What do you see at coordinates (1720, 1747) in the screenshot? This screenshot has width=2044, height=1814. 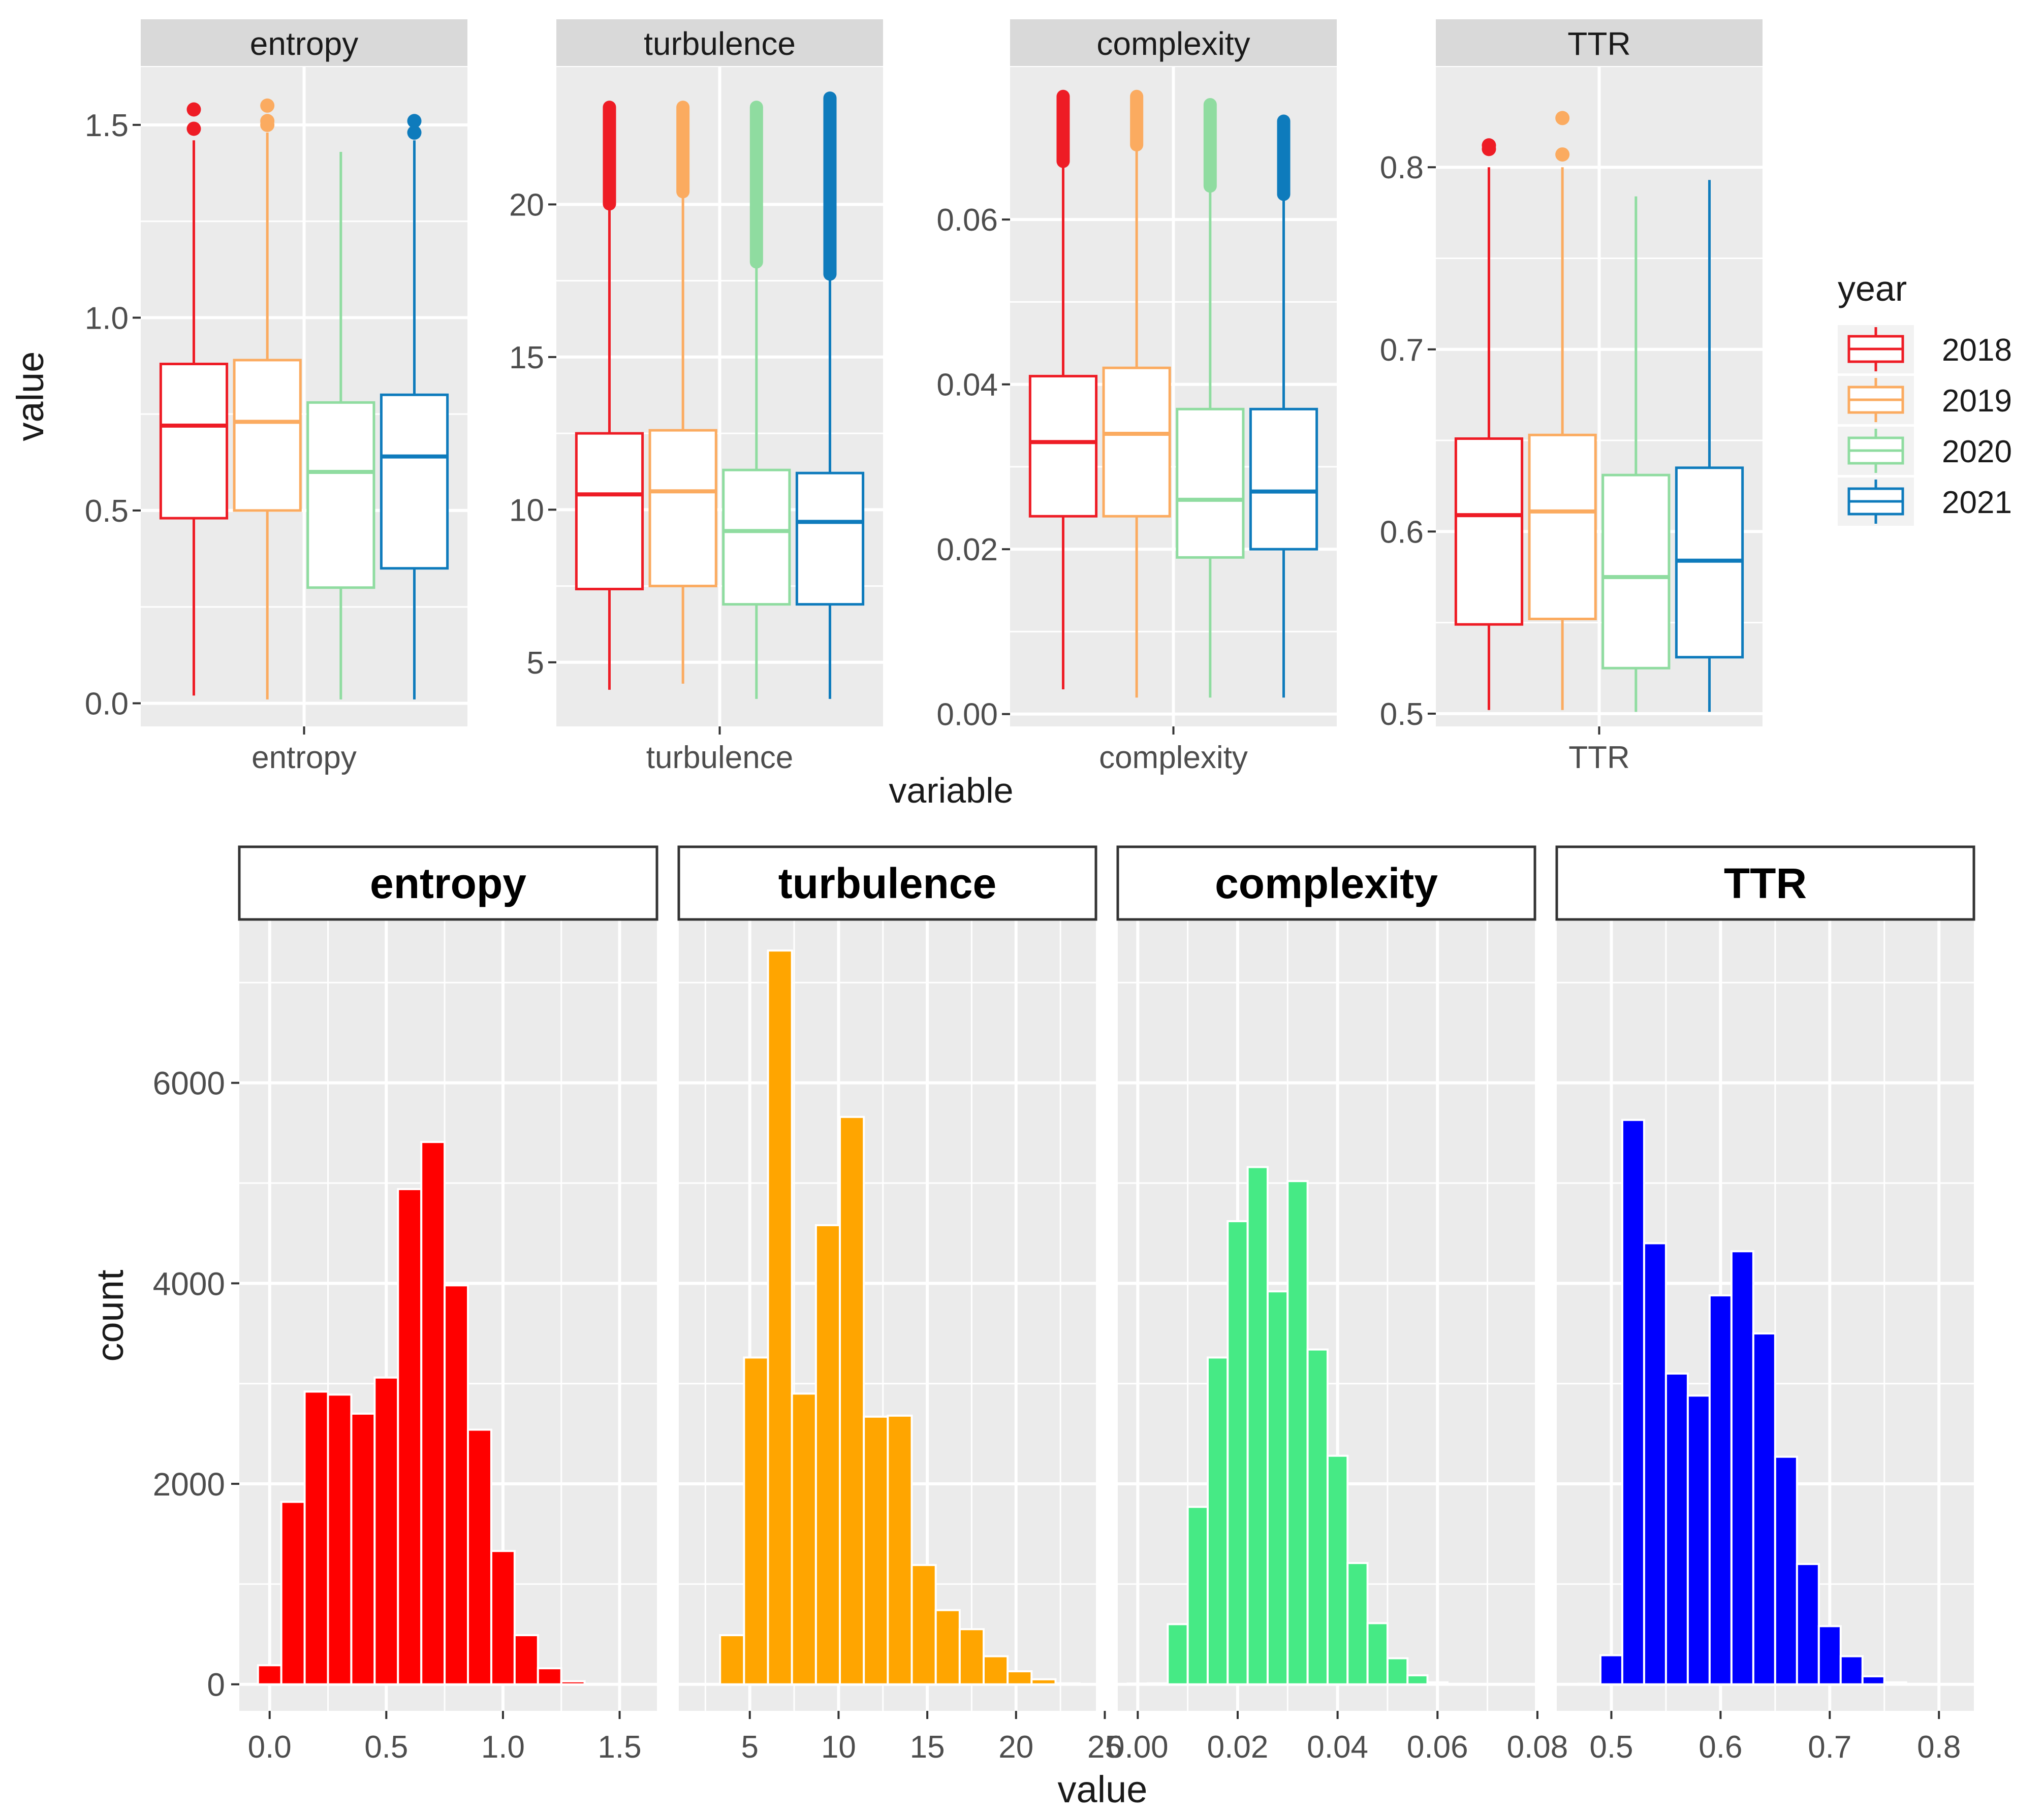 I see `x-tick-label: 0.6` at bounding box center [1720, 1747].